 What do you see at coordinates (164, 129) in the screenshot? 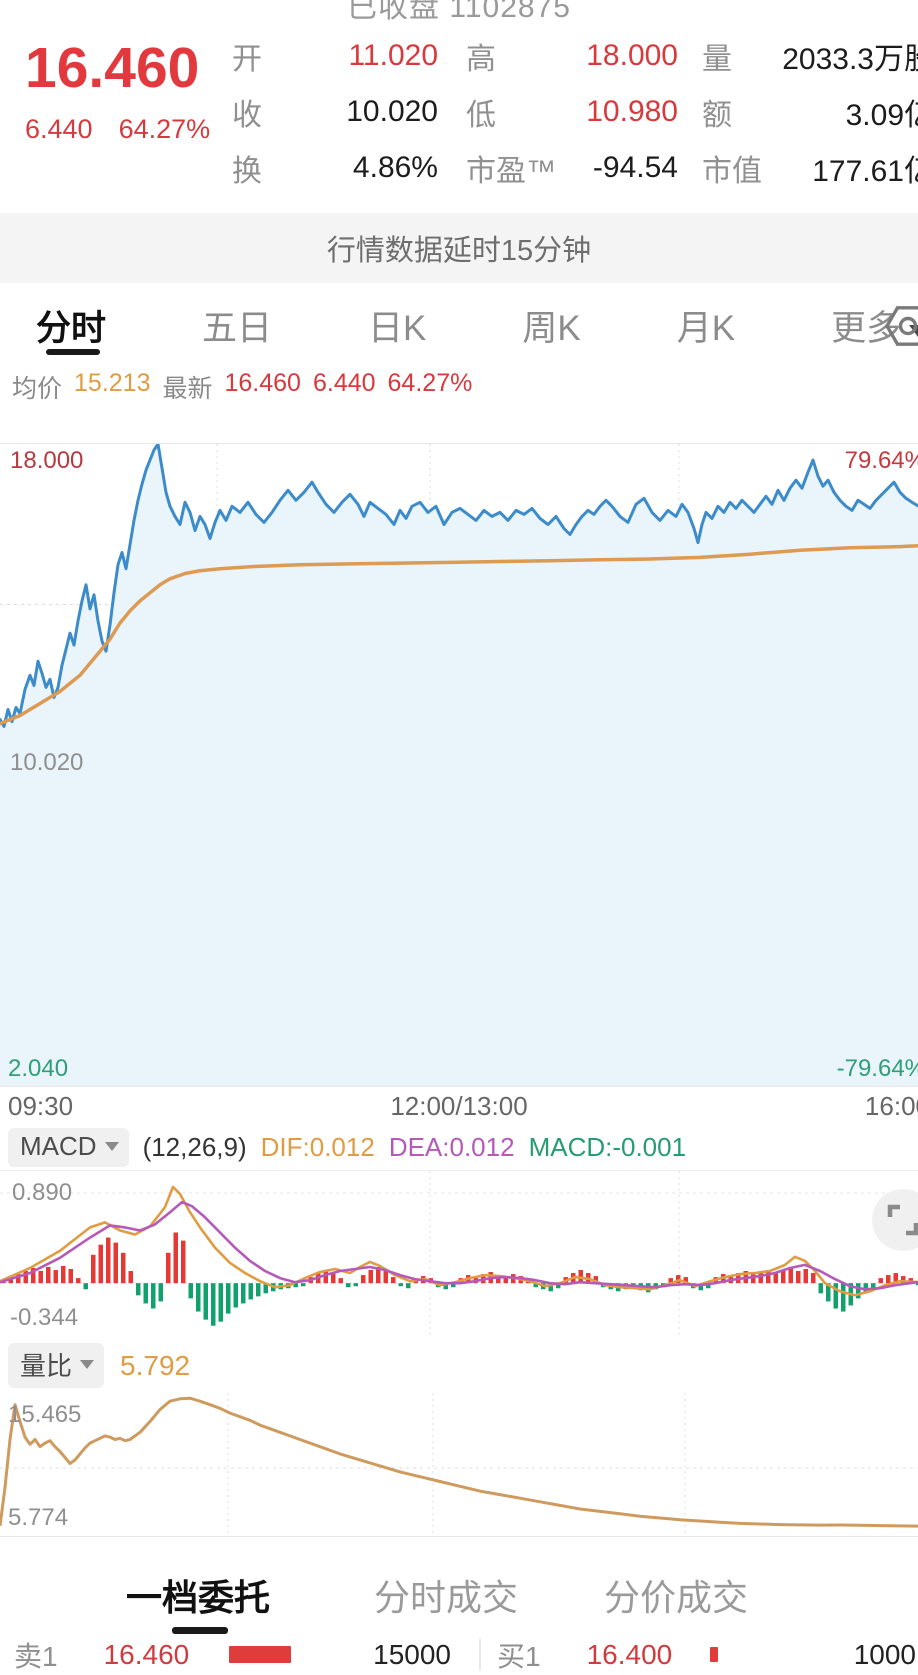
I see `price-change-percent: 64.27%` at bounding box center [164, 129].